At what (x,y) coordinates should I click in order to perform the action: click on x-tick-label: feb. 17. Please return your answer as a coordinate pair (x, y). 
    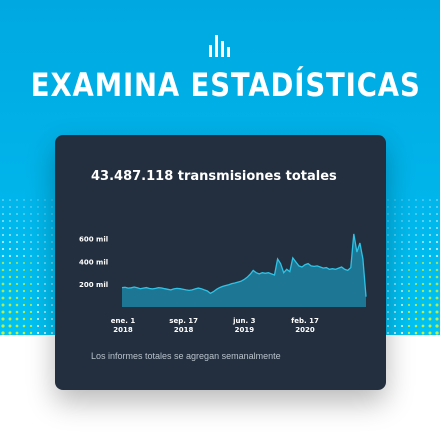
    Looking at the image, I should click on (305, 321).